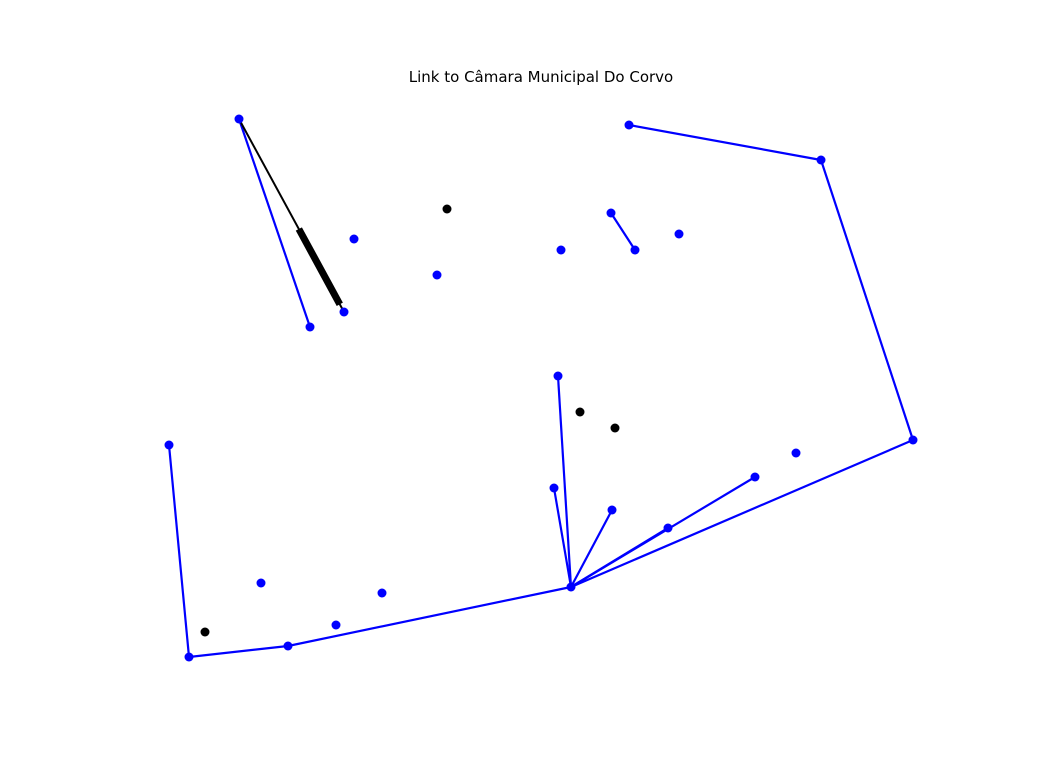  I want to click on node-n18, so click(615, 428).